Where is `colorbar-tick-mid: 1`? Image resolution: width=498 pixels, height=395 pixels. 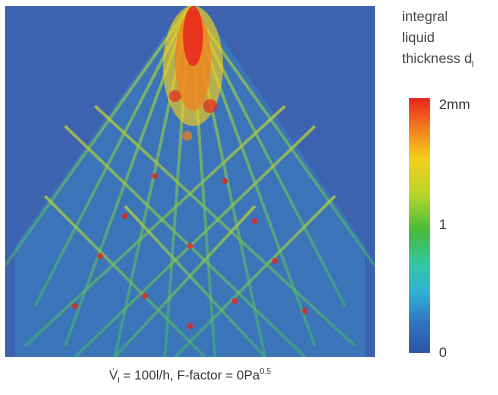
colorbar-tick-mid: 1 is located at coordinates (443, 224).